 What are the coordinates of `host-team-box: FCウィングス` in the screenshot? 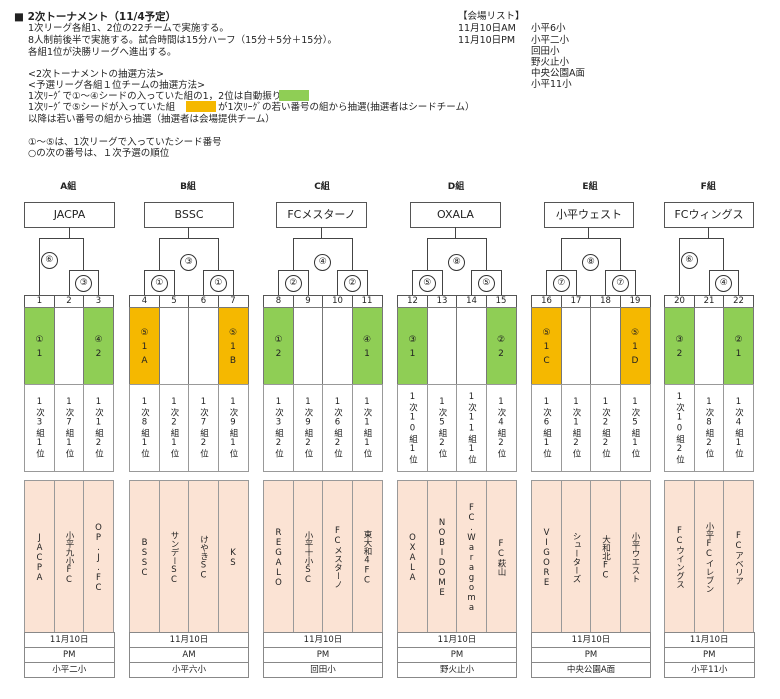 It's located at (709, 215).